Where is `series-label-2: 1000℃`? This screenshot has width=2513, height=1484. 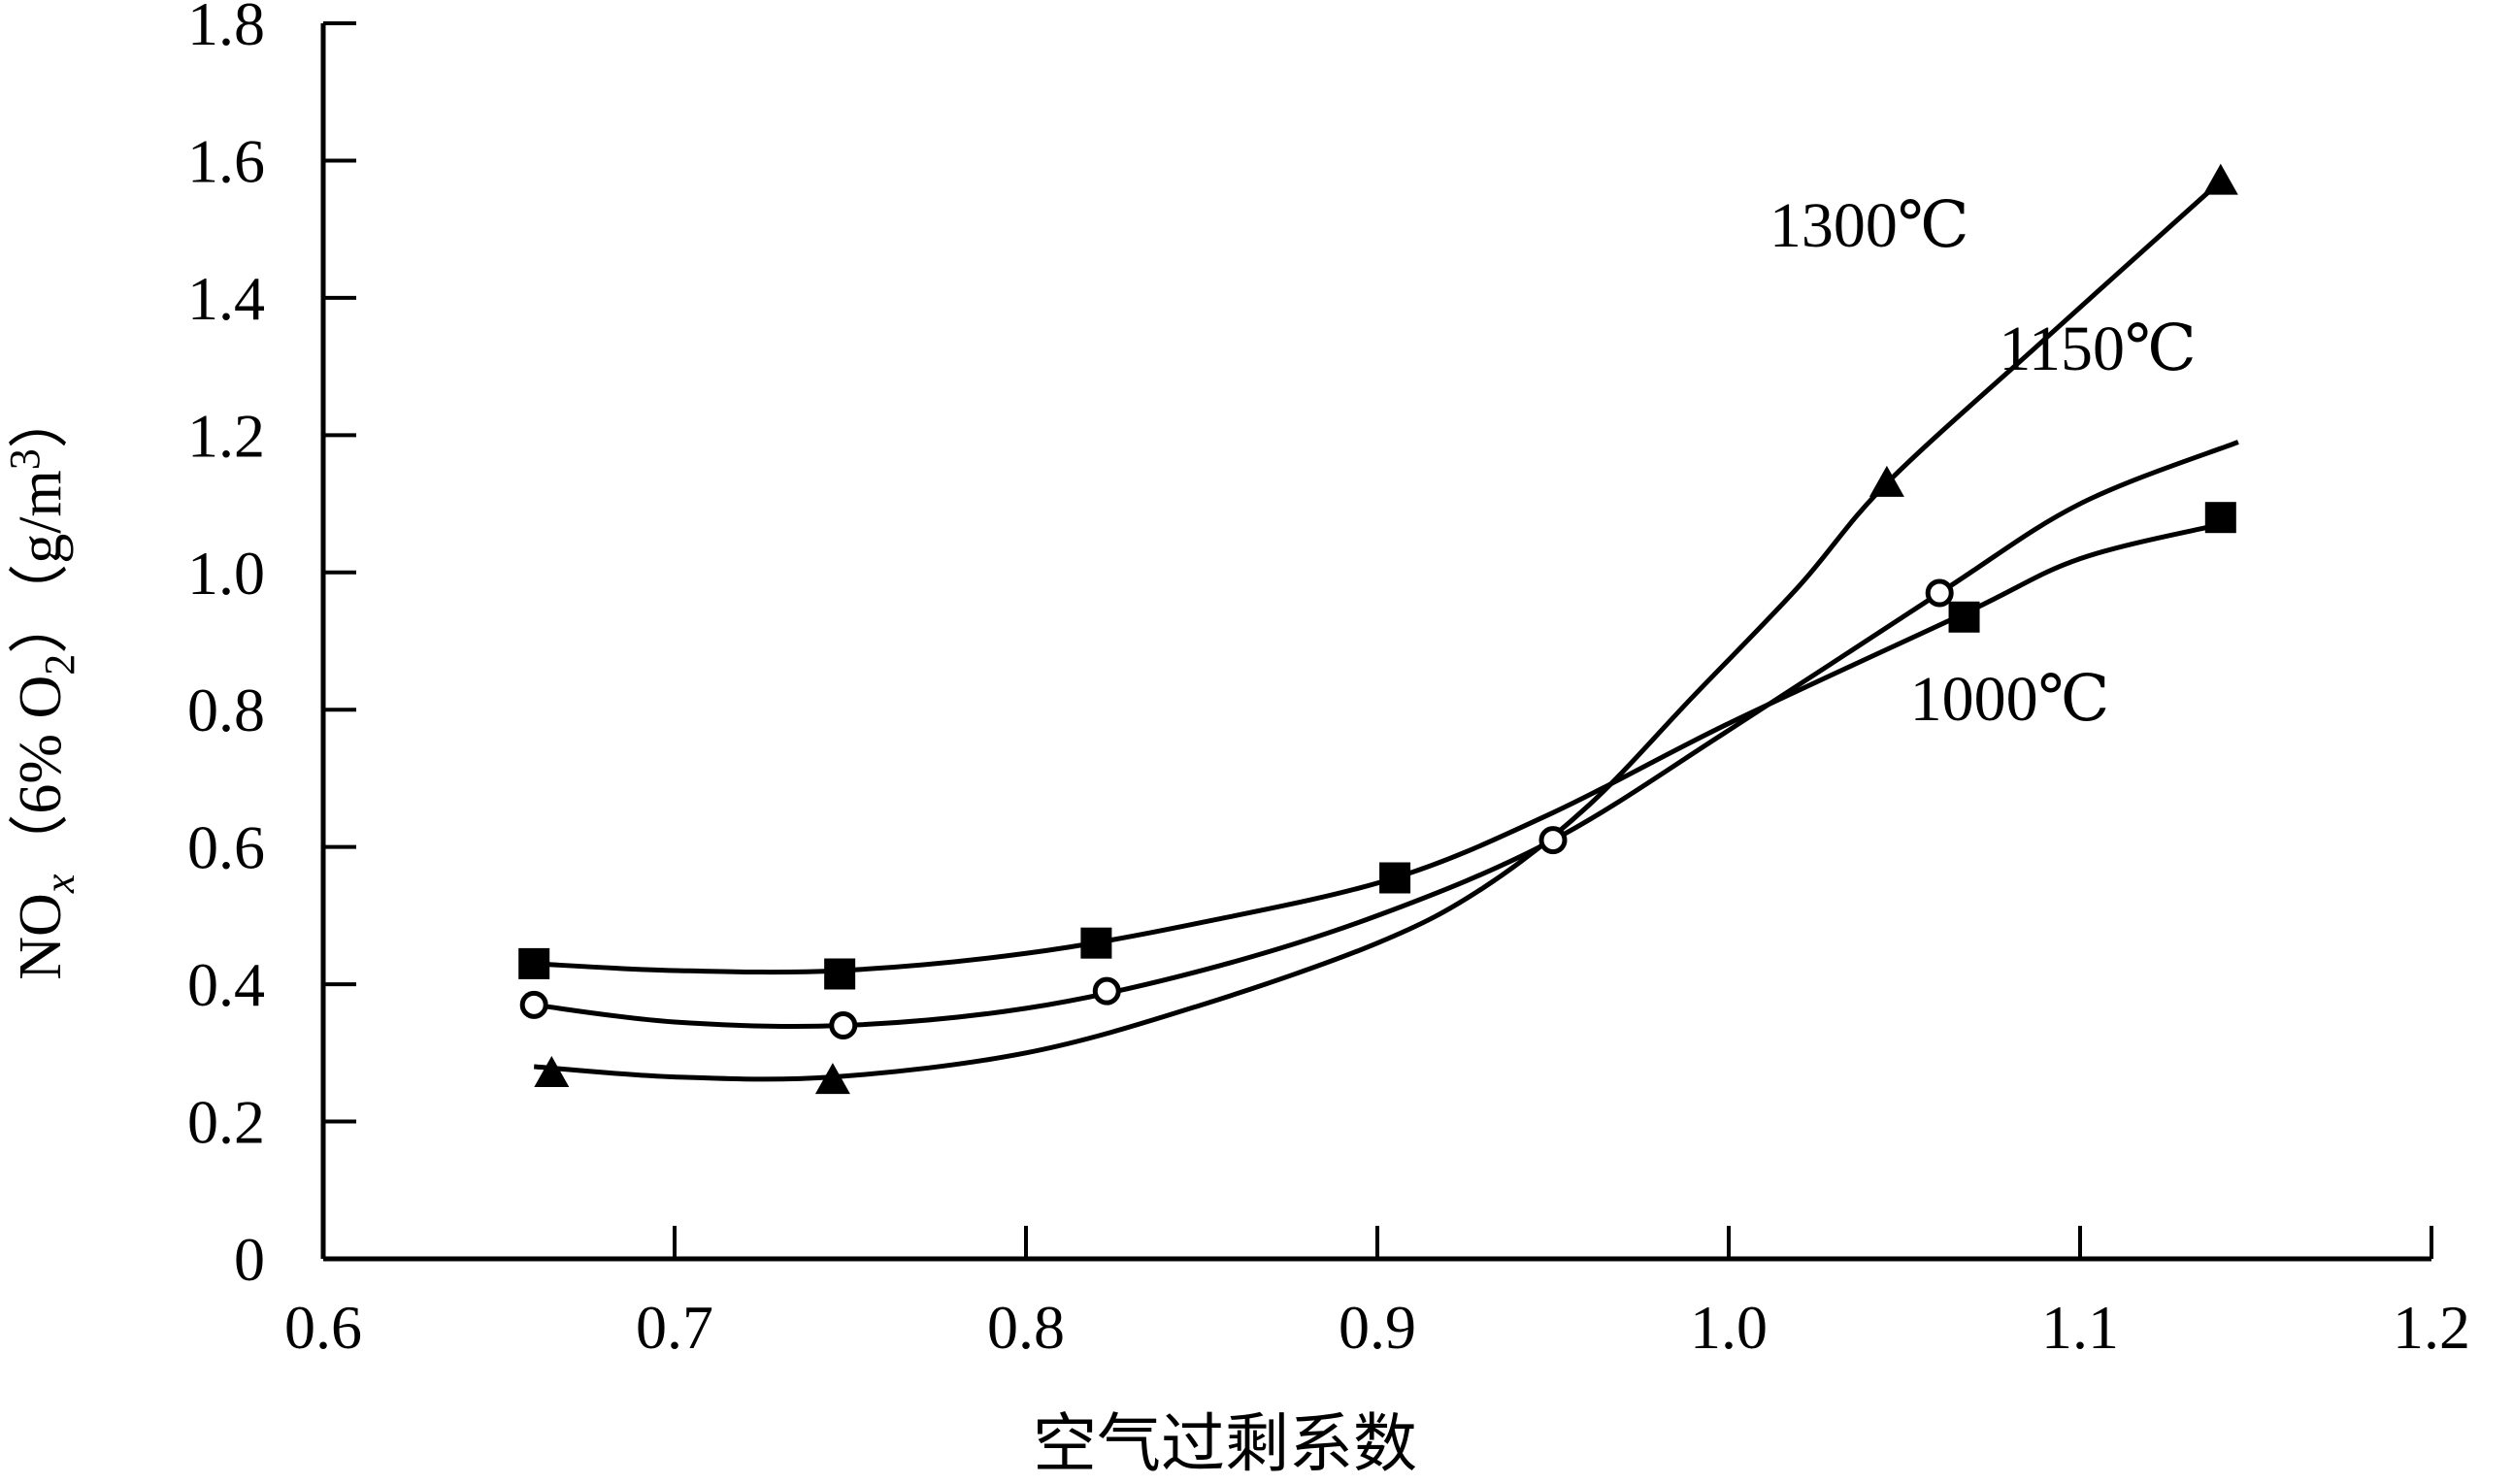 series-label-2: 1000℃ is located at coordinates (2010, 699).